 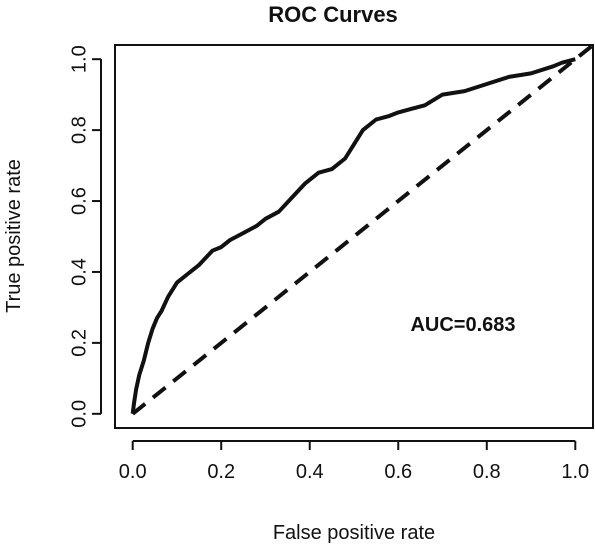 What do you see at coordinates (14, 236) in the screenshot?
I see `y-axis-label: True positive rate` at bounding box center [14, 236].